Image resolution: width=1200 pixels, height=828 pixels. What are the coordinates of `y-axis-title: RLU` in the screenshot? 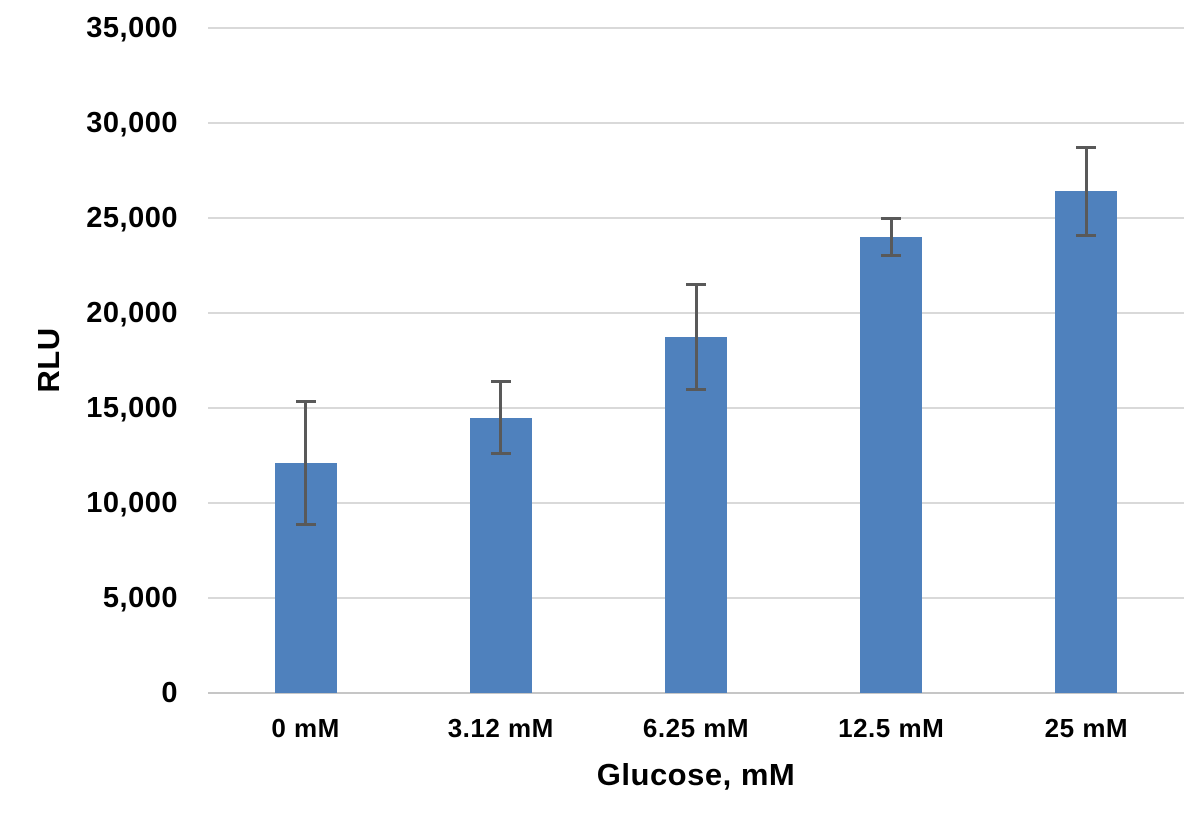 It's located at (48, 360).